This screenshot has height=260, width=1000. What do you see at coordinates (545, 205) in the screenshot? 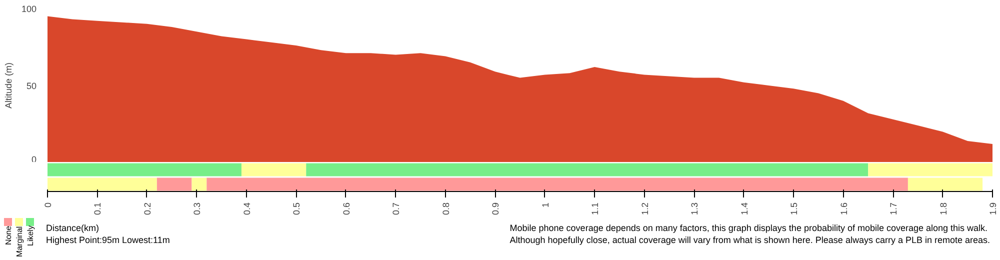
I see `x-tick-label: 1` at bounding box center [545, 205].